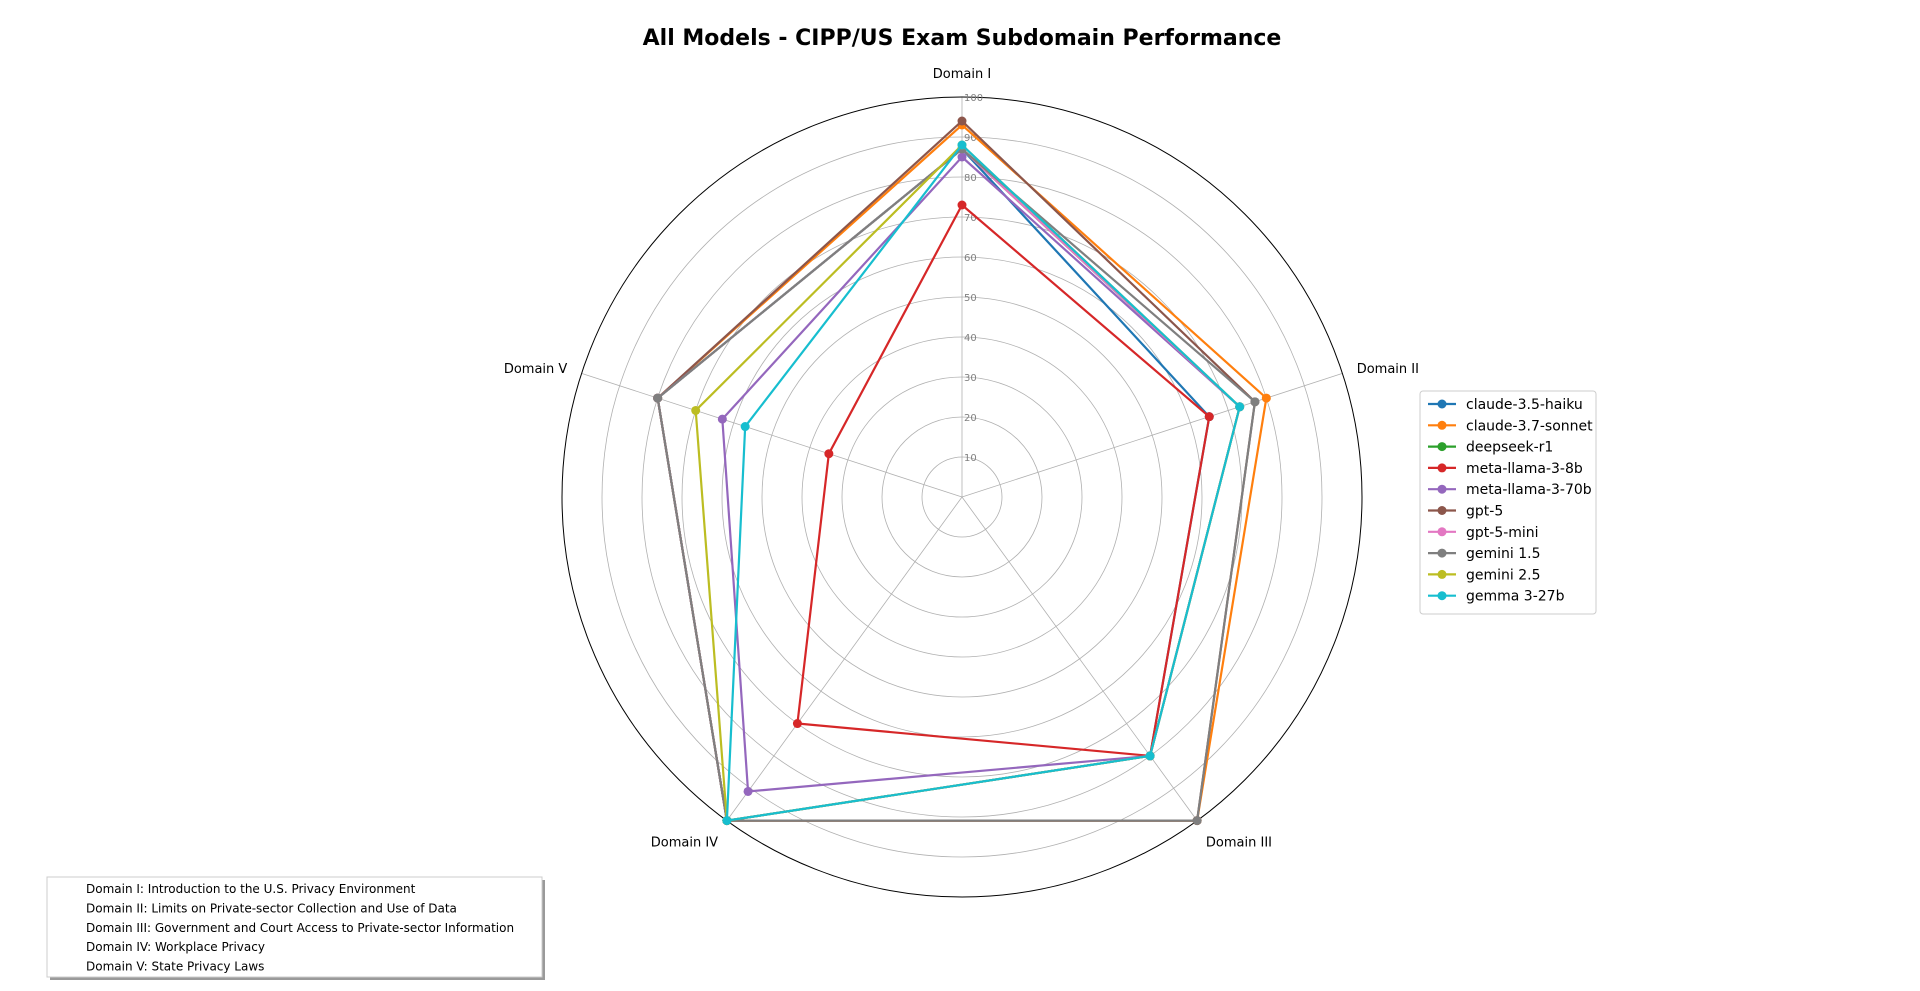  Describe the element at coordinates (1515, 597) in the screenshot. I see `legend-label: gemma 3-27b` at that location.